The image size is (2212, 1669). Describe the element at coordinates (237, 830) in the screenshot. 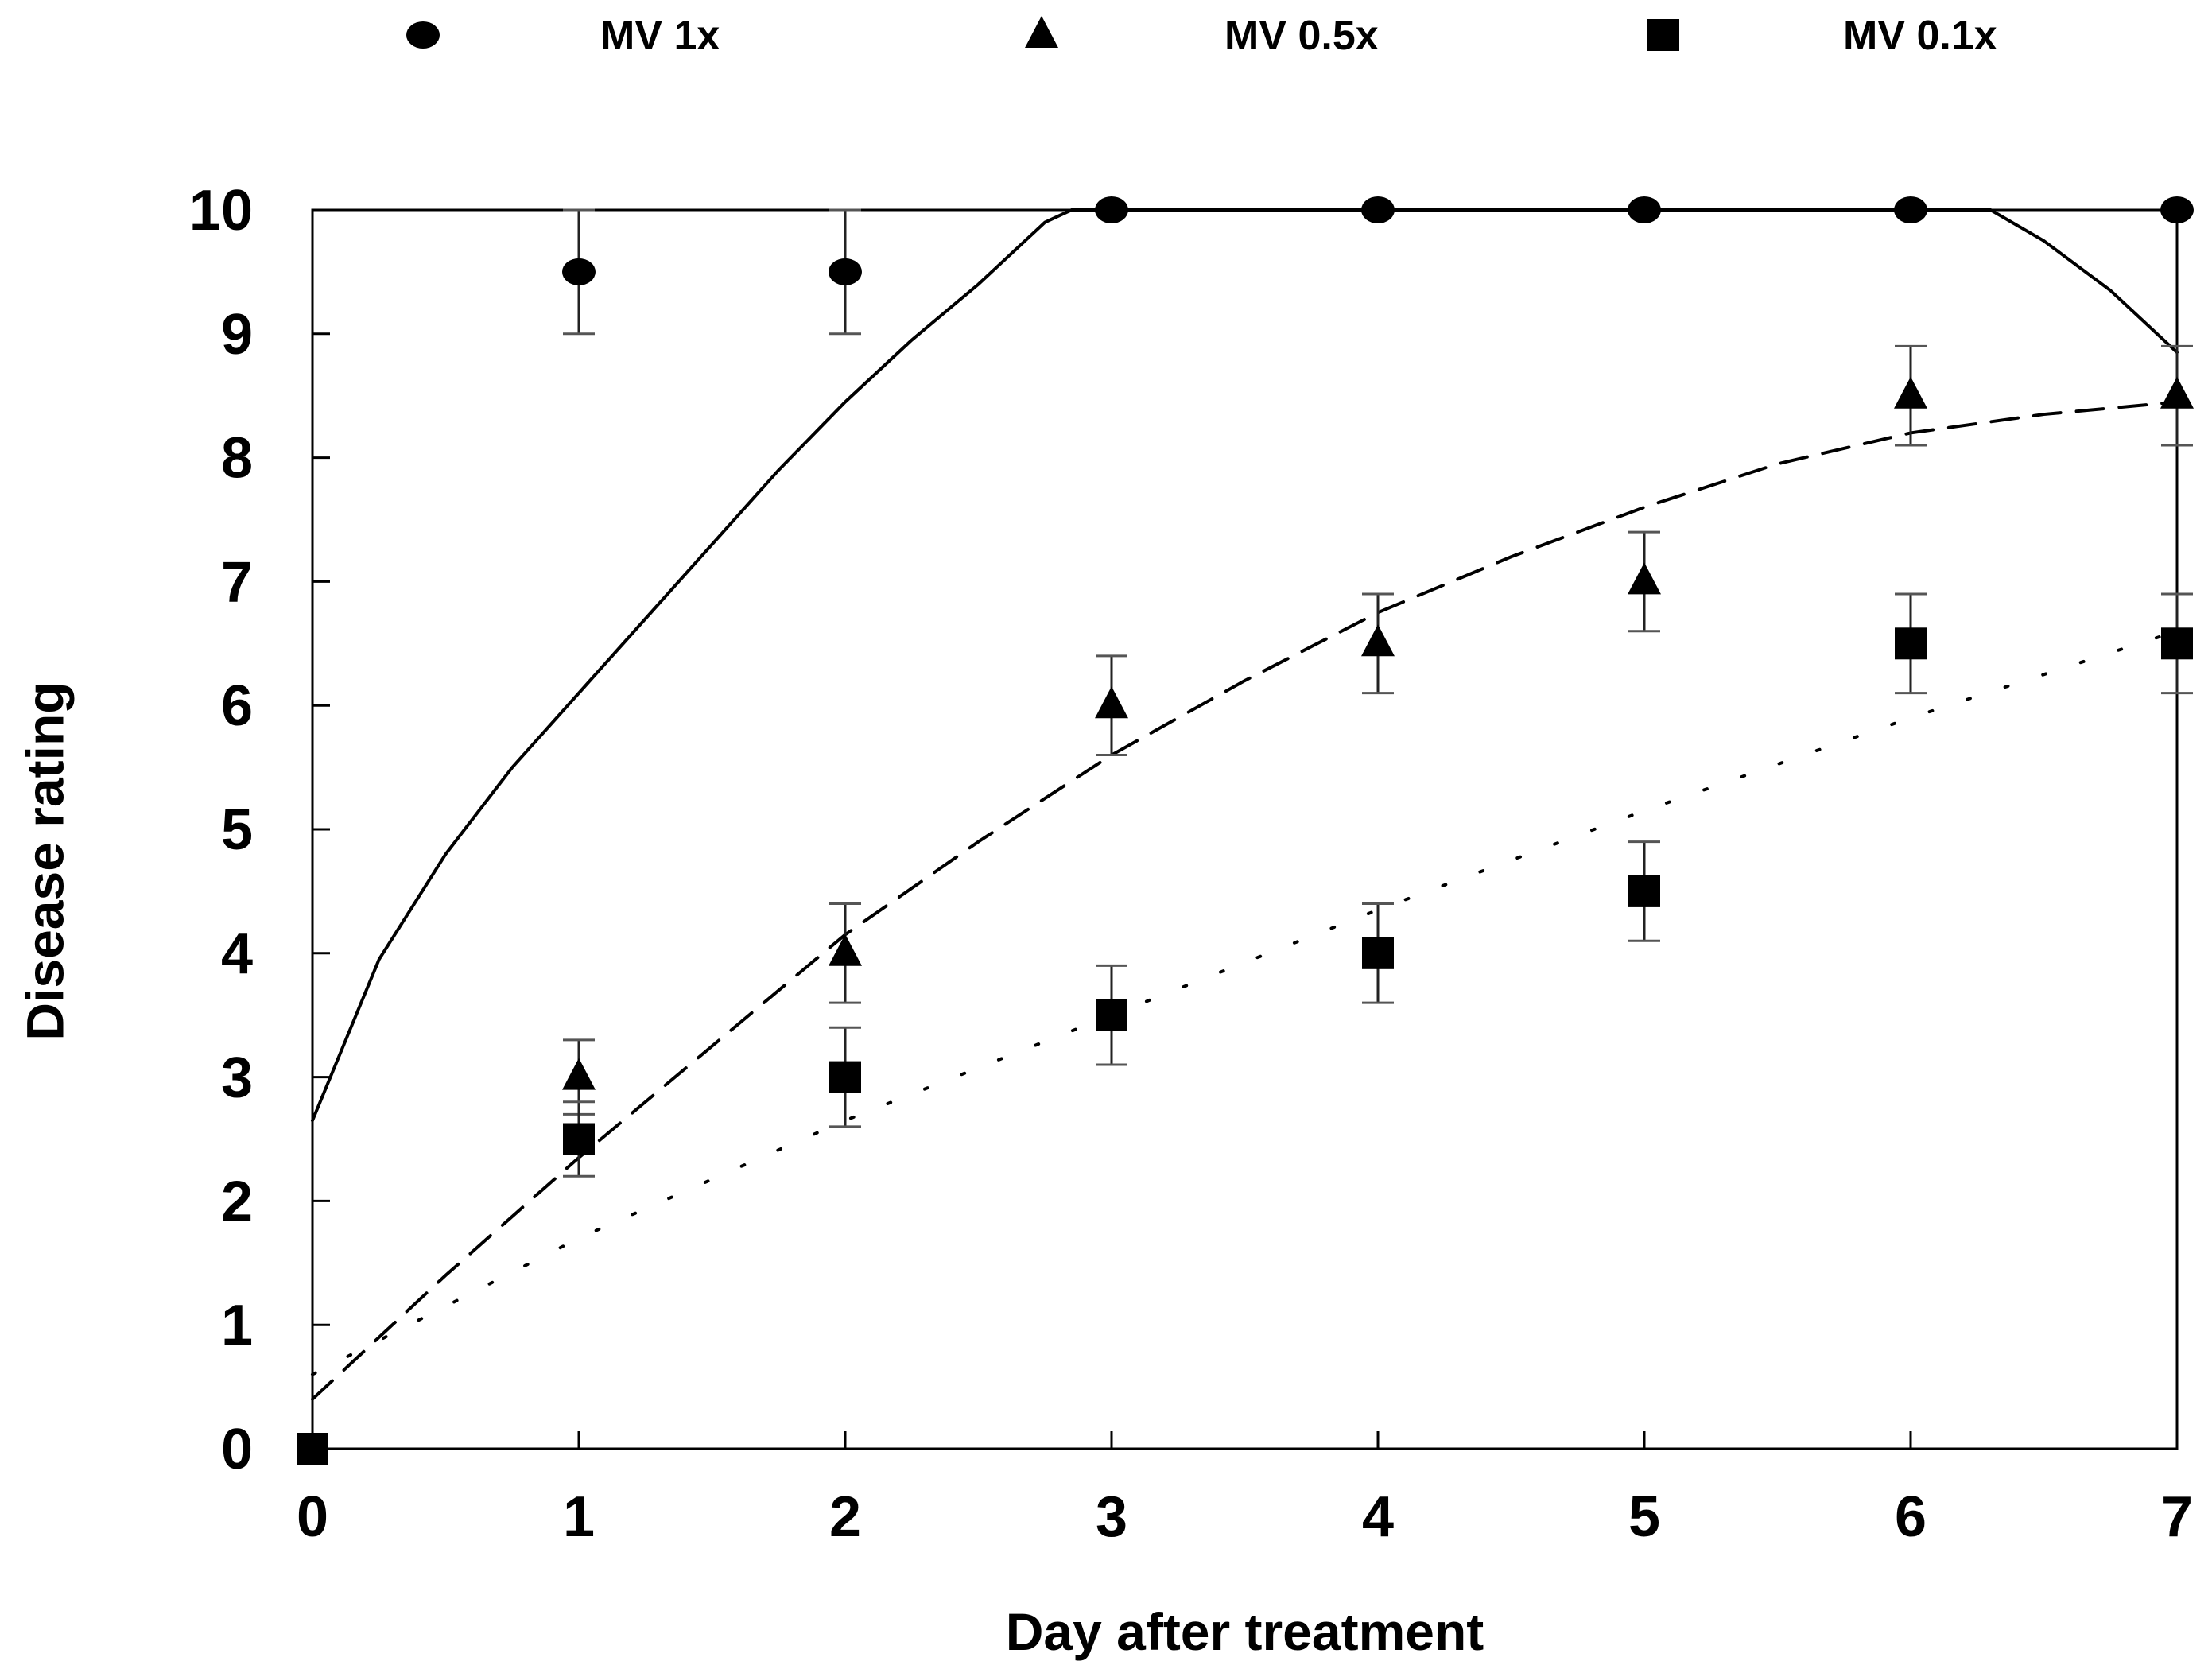

I see `y-tick-label: 5` at that location.